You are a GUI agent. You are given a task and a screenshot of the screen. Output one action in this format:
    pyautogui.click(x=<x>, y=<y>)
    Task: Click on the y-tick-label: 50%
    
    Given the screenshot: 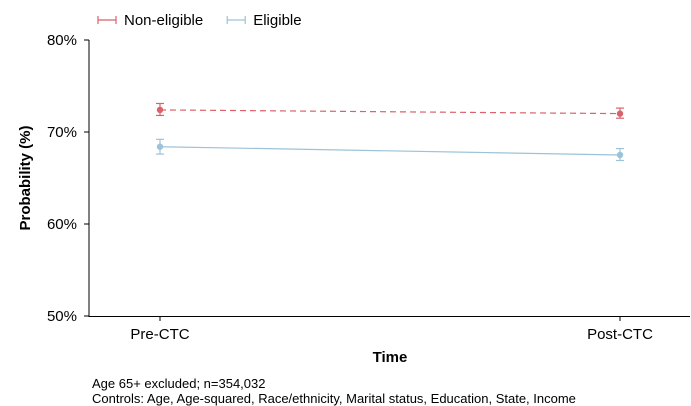 What is the action you would take?
    pyautogui.click(x=62, y=316)
    